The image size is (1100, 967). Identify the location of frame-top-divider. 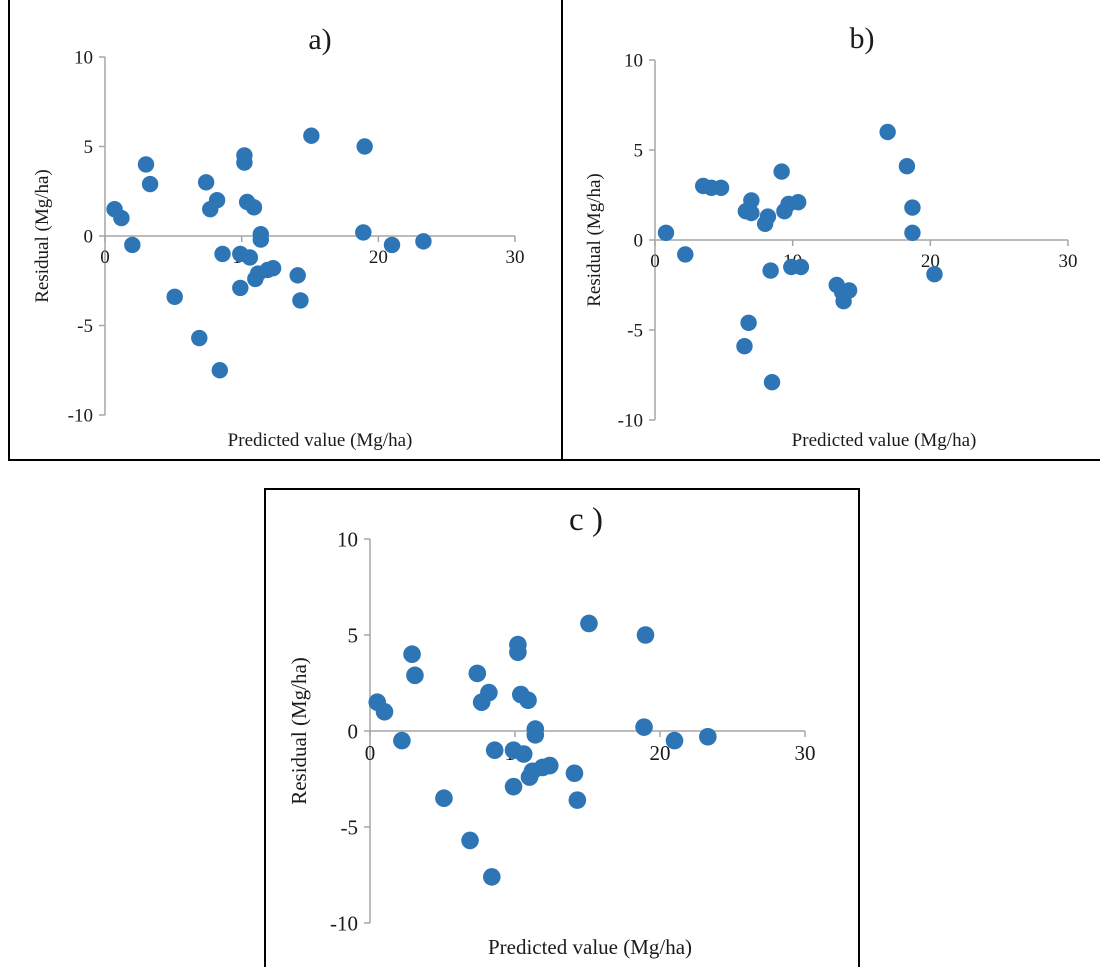
(562, 230).